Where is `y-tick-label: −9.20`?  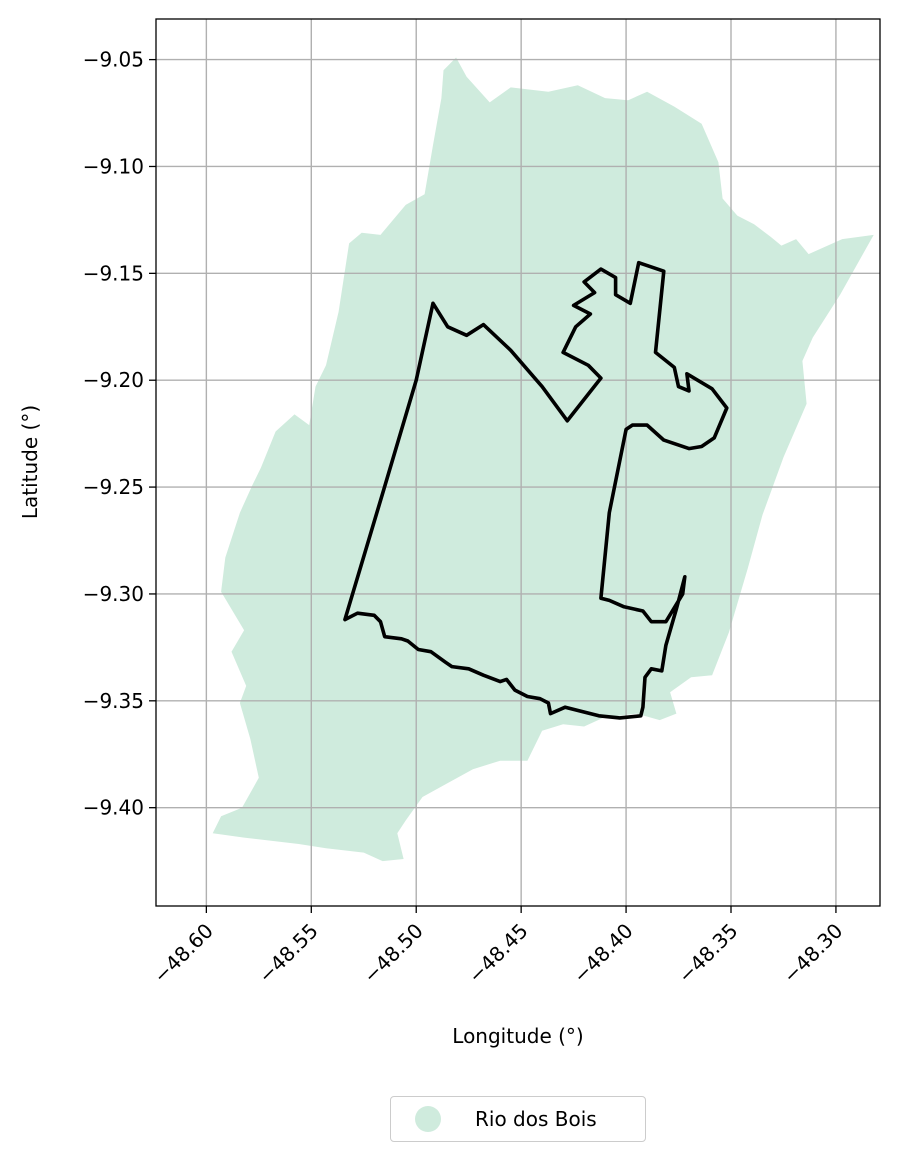
y-tick-label: −9.20 is located at coordinates (113, 380).